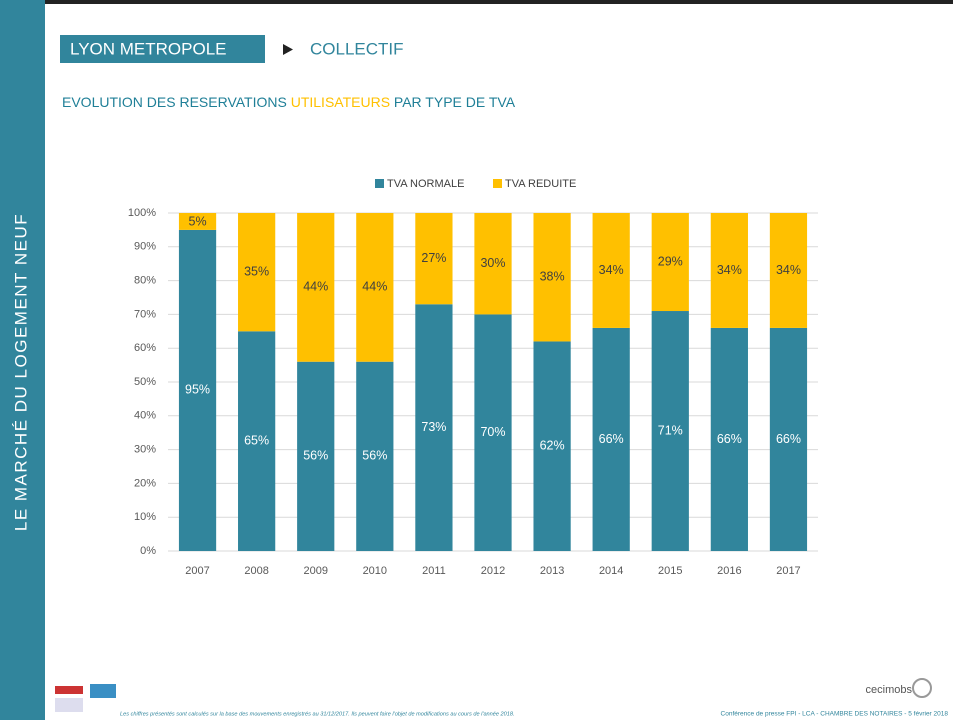  I want to click on section: COLLECTIF, so click(357, 48).